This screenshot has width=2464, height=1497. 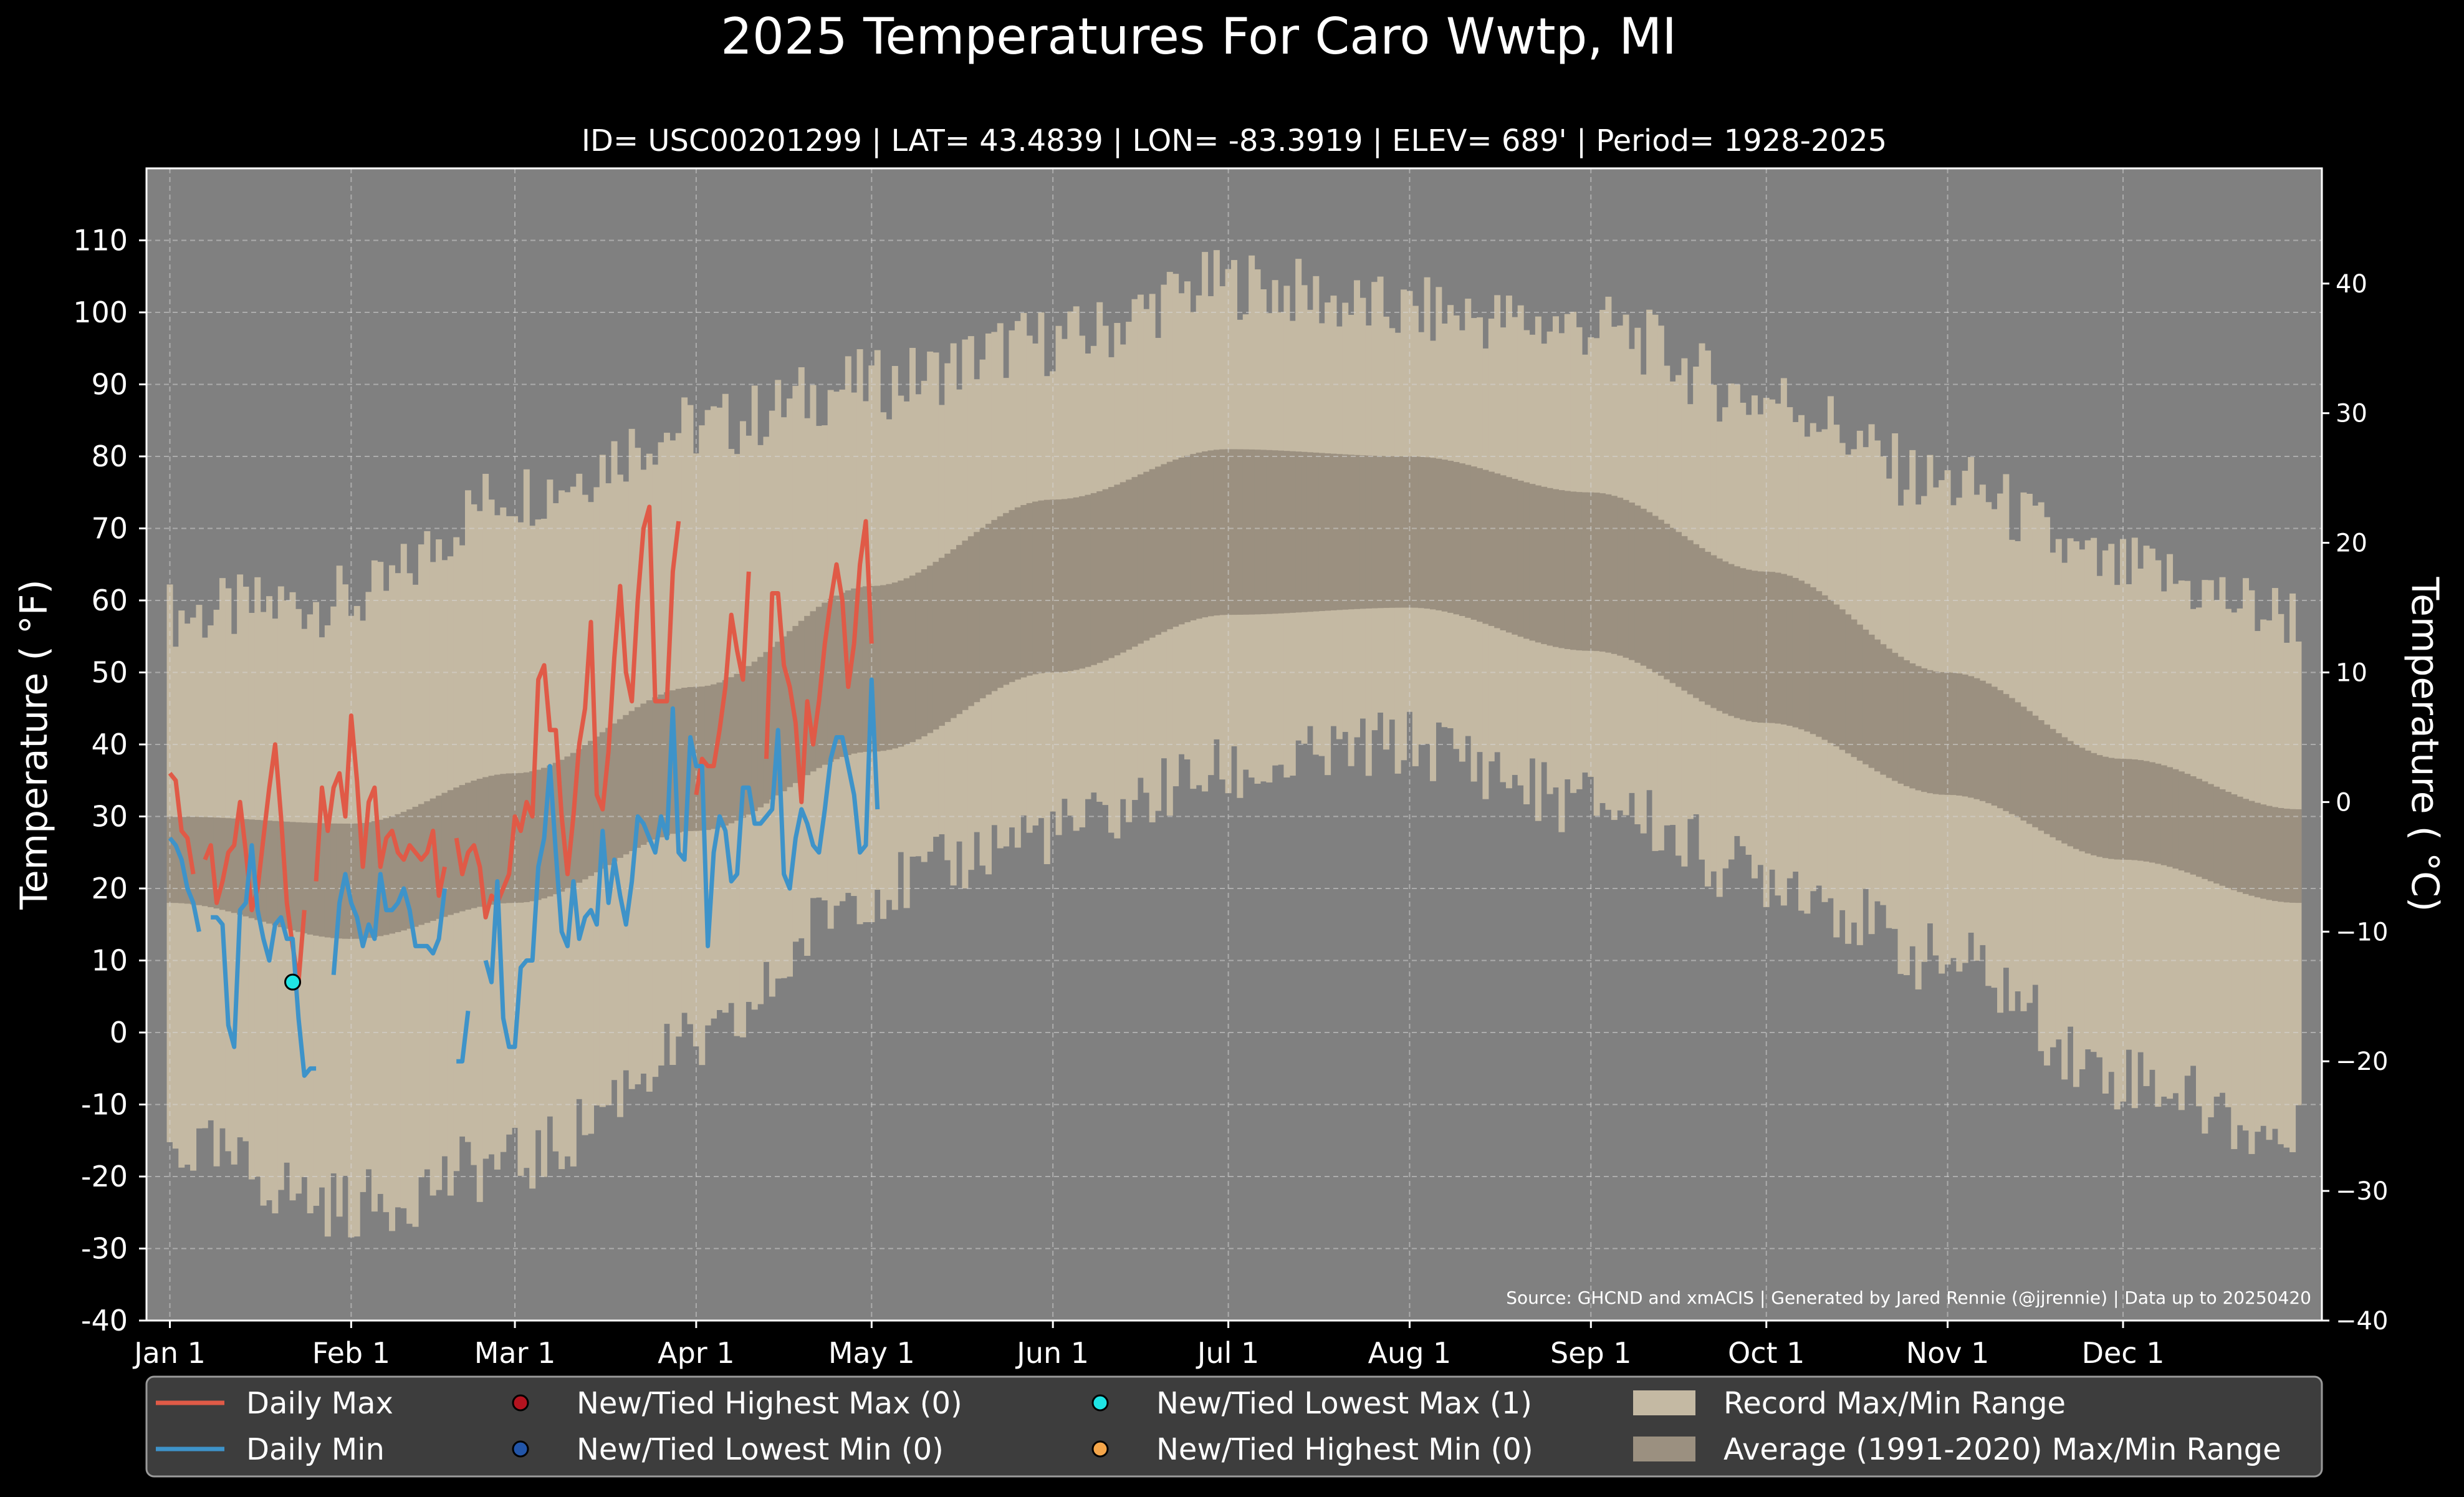 I want to click on series-lines, so click(x=524, y=791).